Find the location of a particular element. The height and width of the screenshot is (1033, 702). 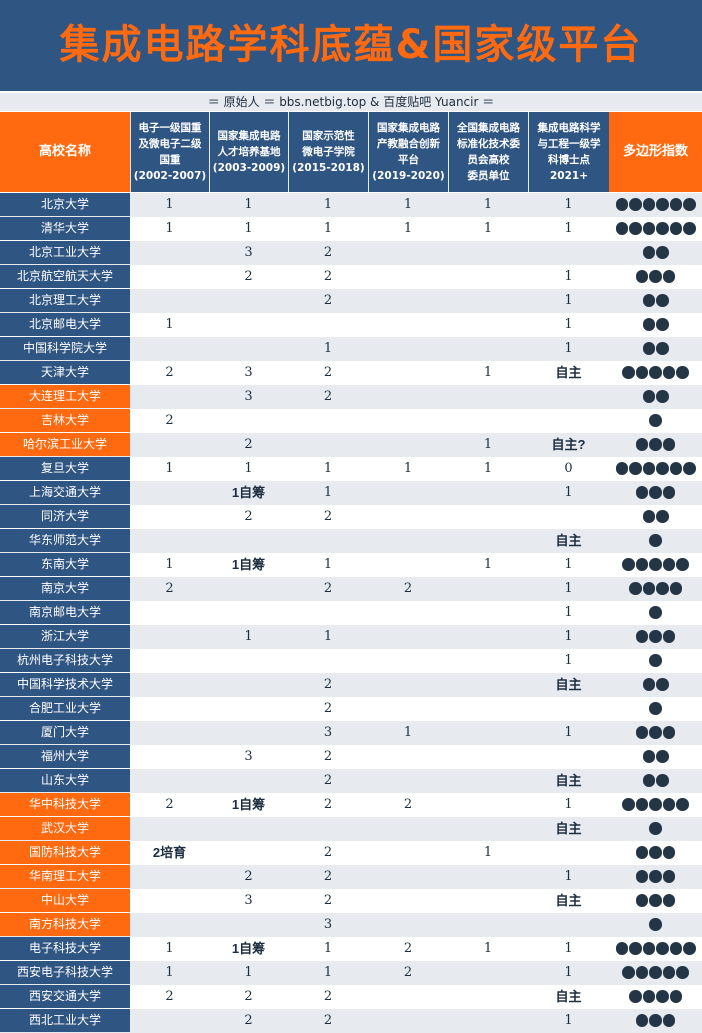

header-col-index: 多边形指数 is located at coordinates (655, 152).